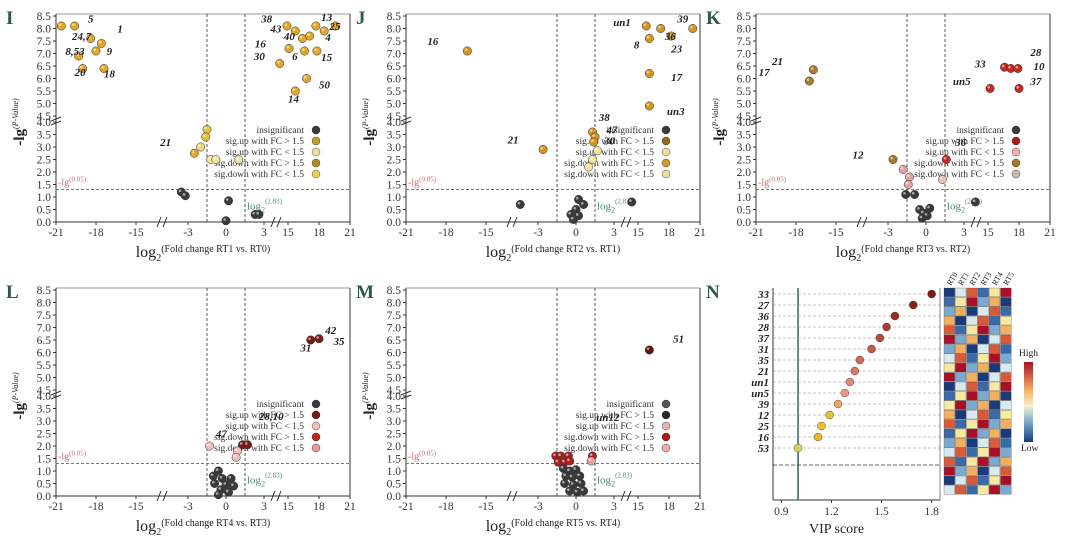 This screenshot has width=1080, height=540. Describe the element at coordinates (836, 233) in the screenshot. I see `x-tick-label: -15` at that location.